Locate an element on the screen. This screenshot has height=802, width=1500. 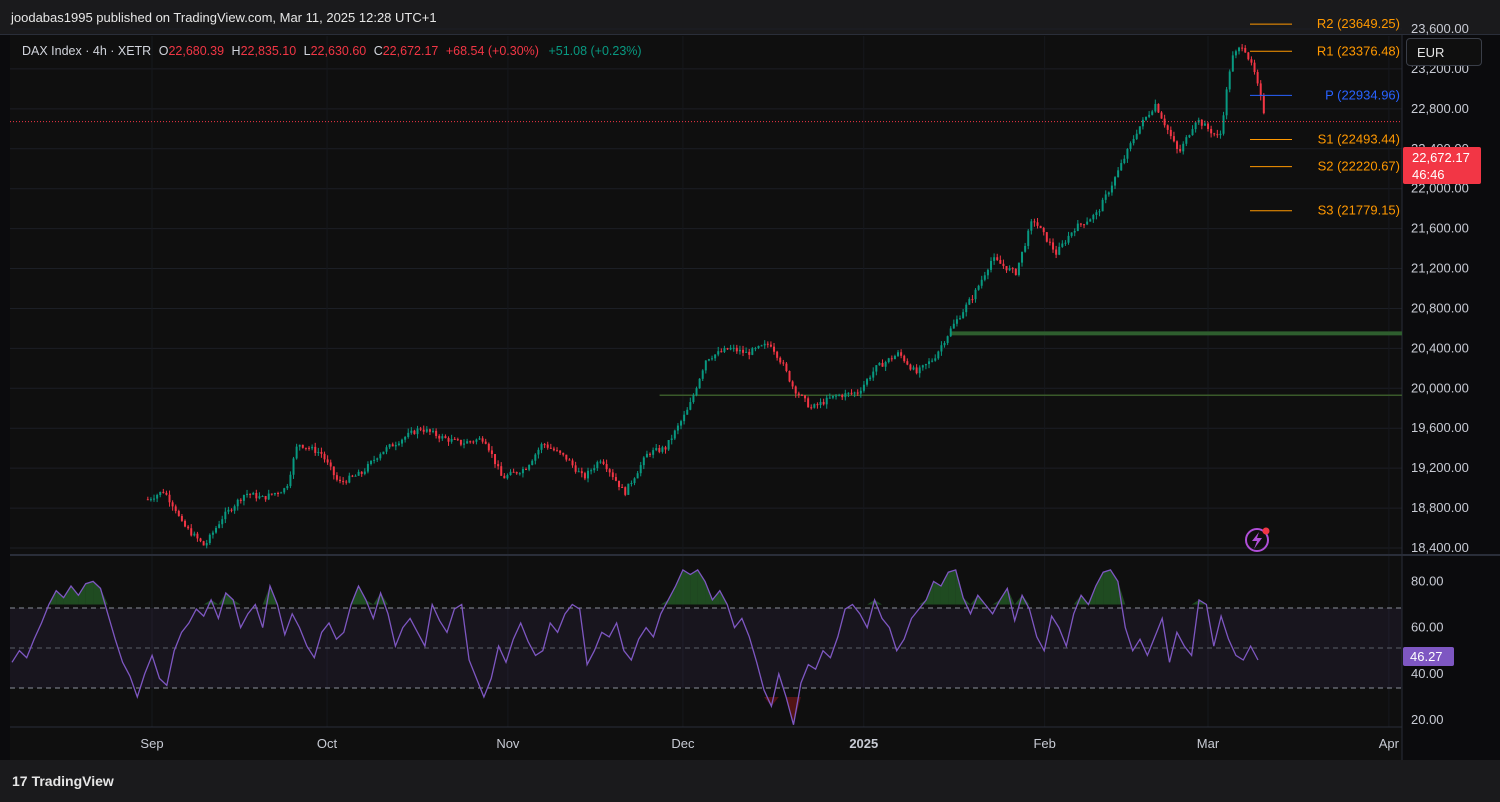
pivot-level-label: S3 (21779.15) is located at coordinates (1359, 210).